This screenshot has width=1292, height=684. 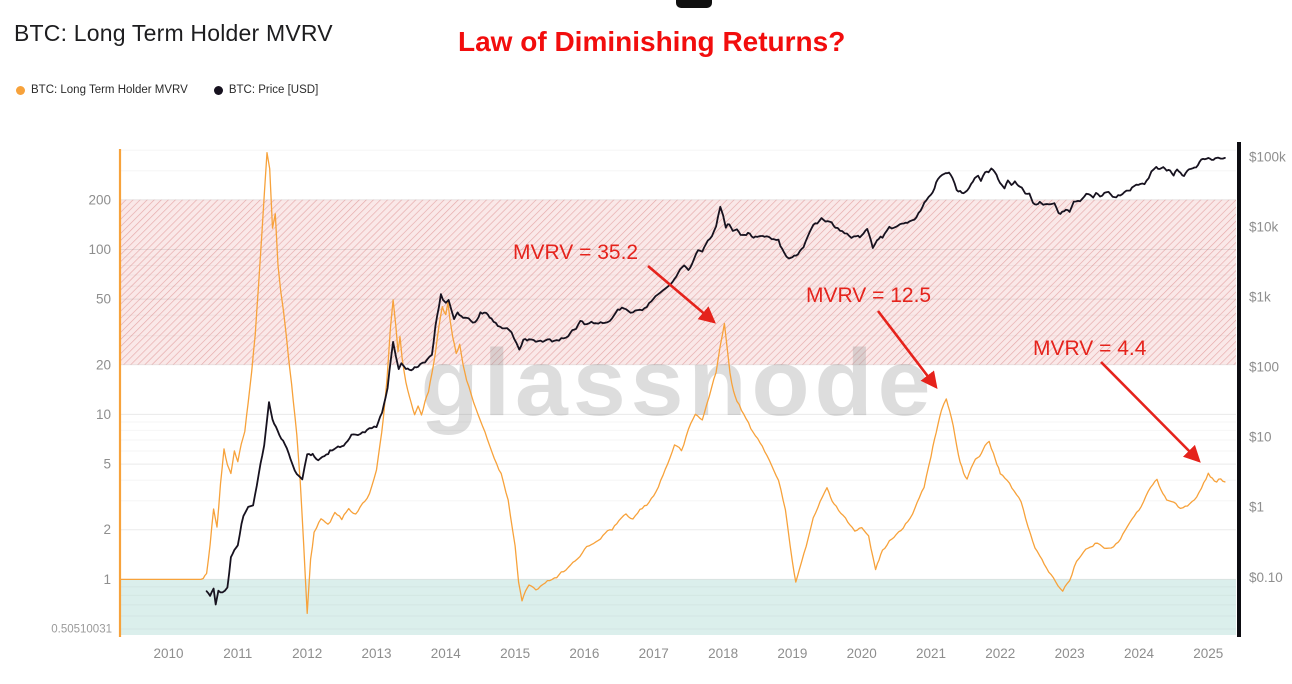 I want to click on annotation-label-2: MVRV = 12.5, so click(x=868, y=295).